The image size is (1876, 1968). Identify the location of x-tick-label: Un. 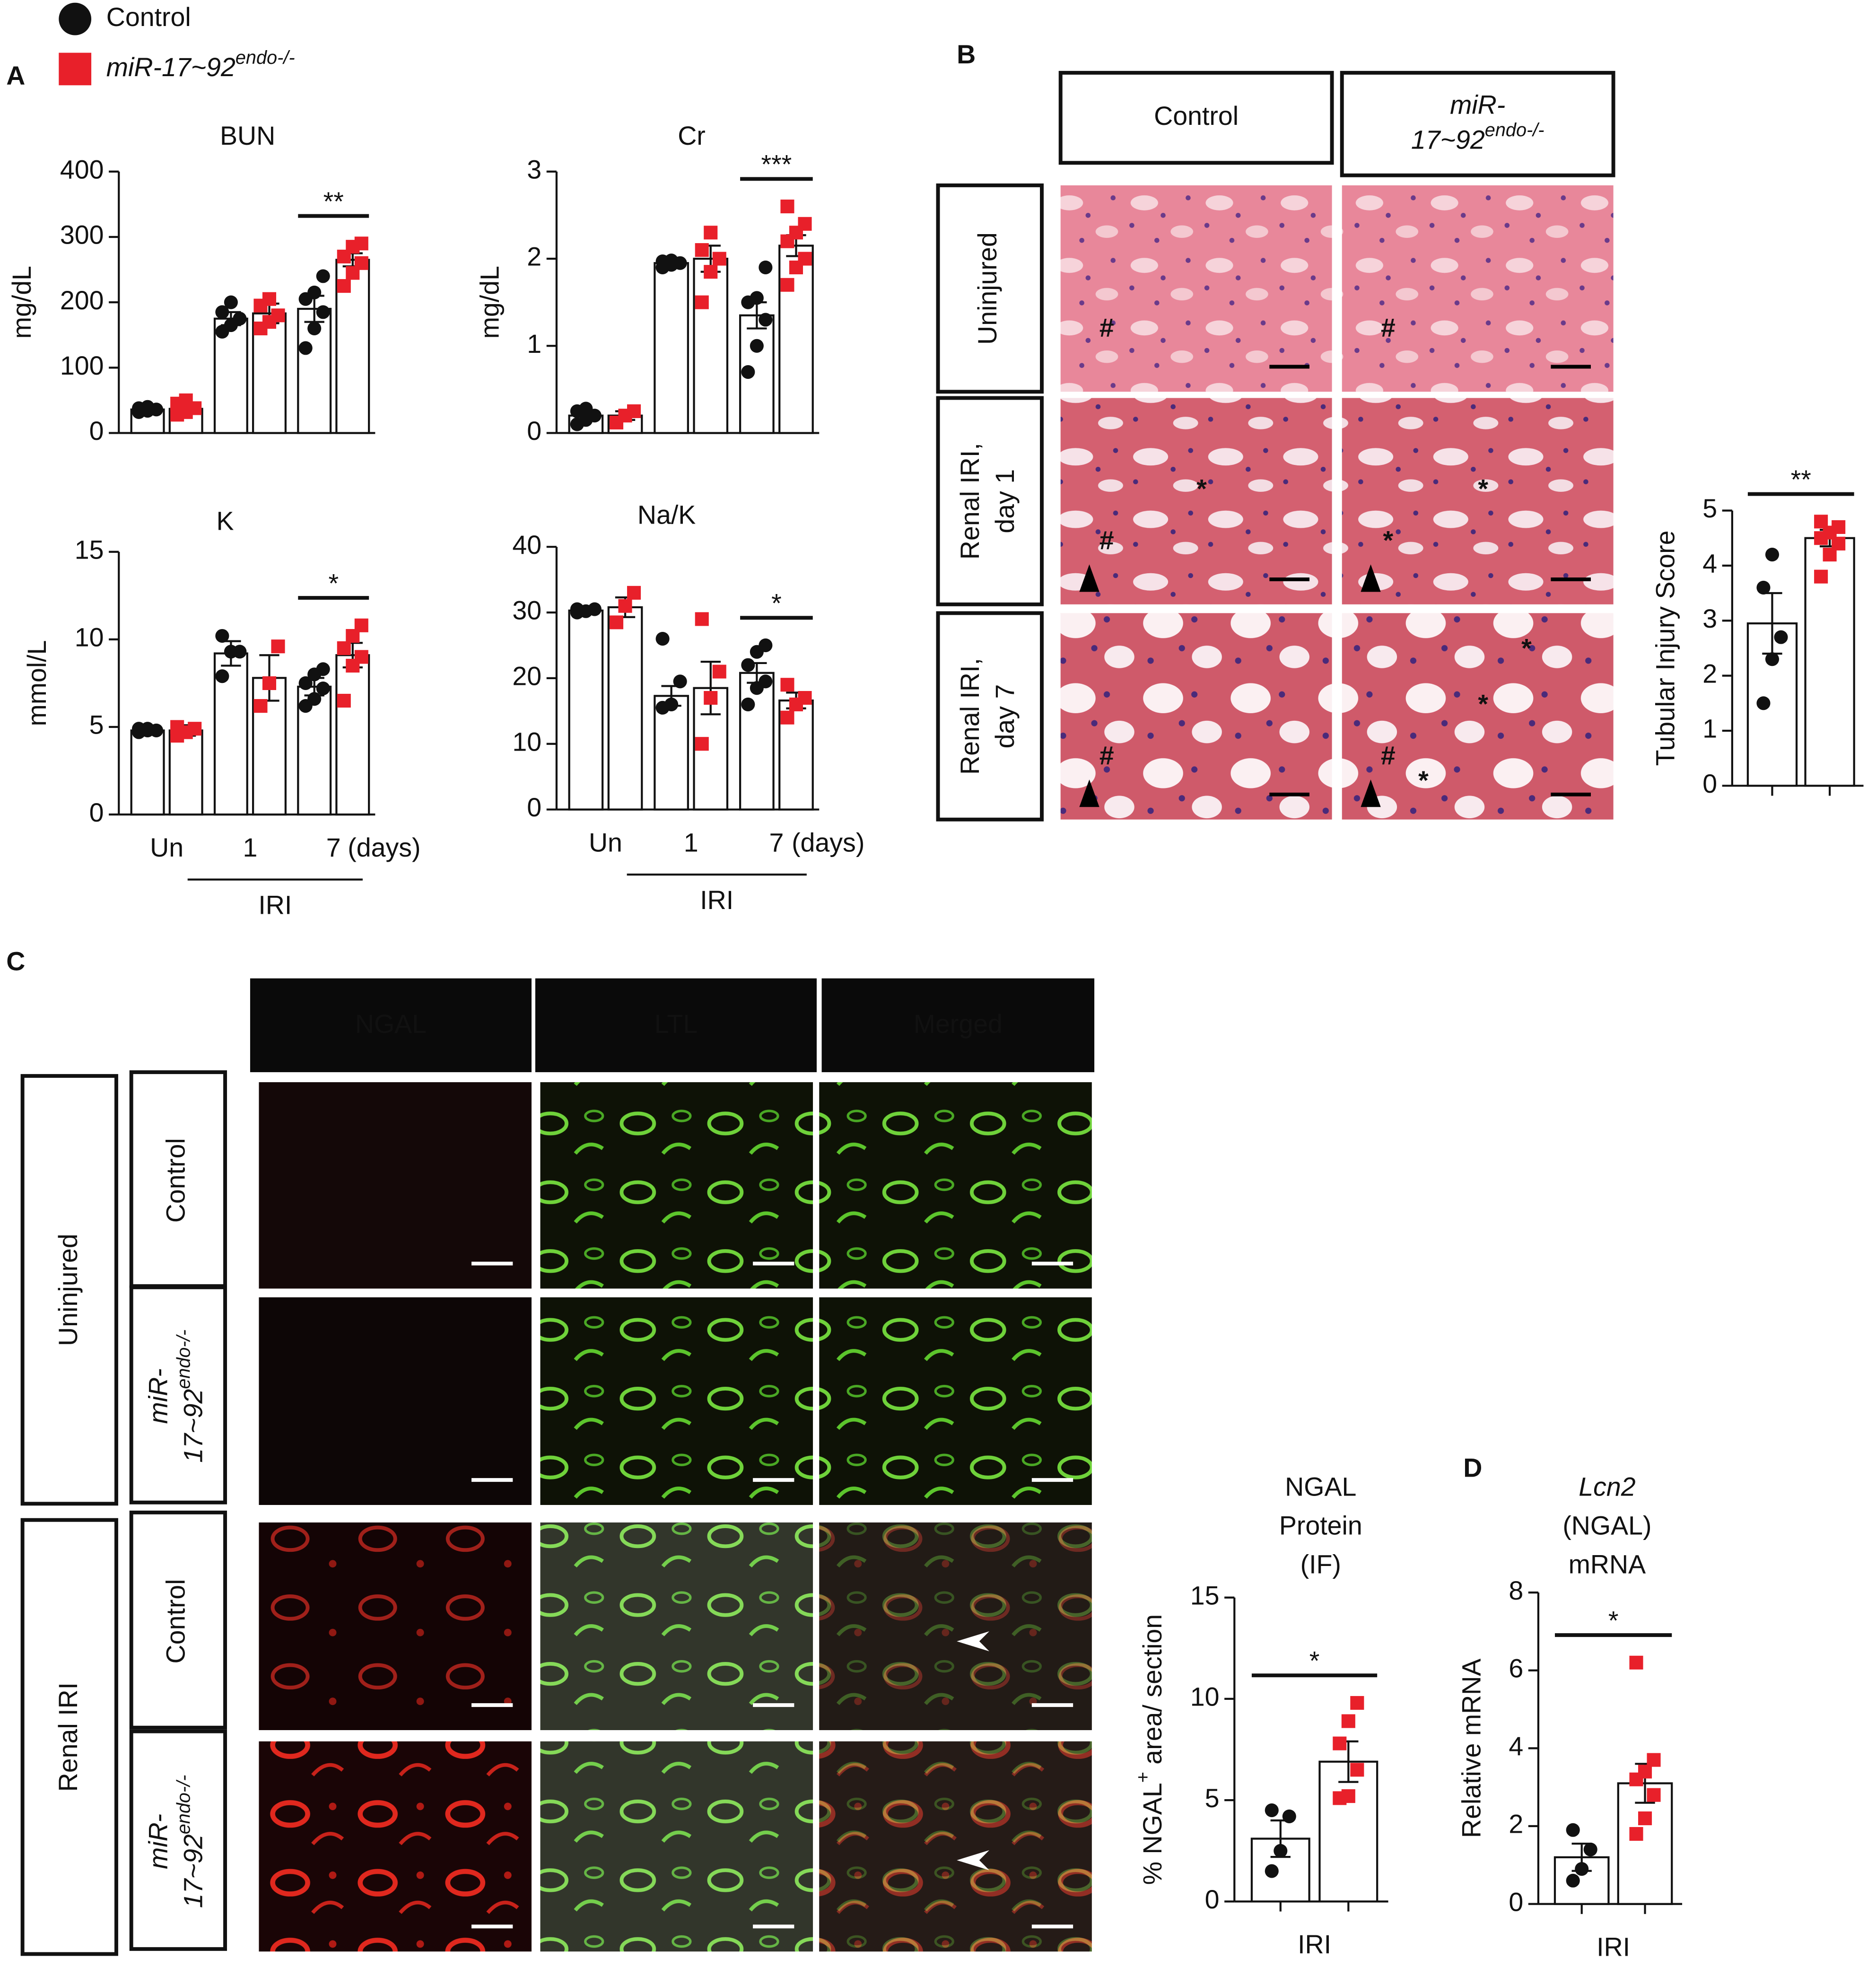
(606, 842).